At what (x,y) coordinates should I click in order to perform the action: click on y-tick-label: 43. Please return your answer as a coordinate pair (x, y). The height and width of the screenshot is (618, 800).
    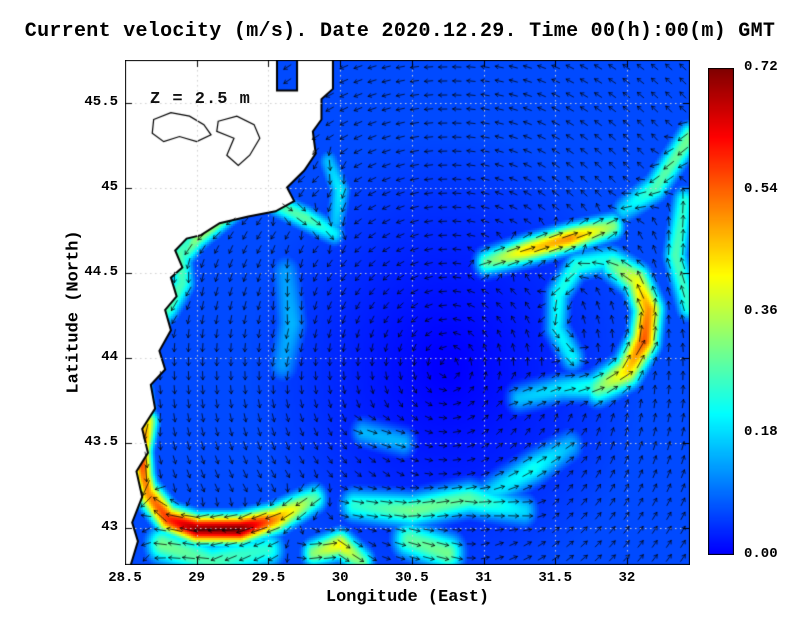
    Looking at the image, I should click on (109, 526).